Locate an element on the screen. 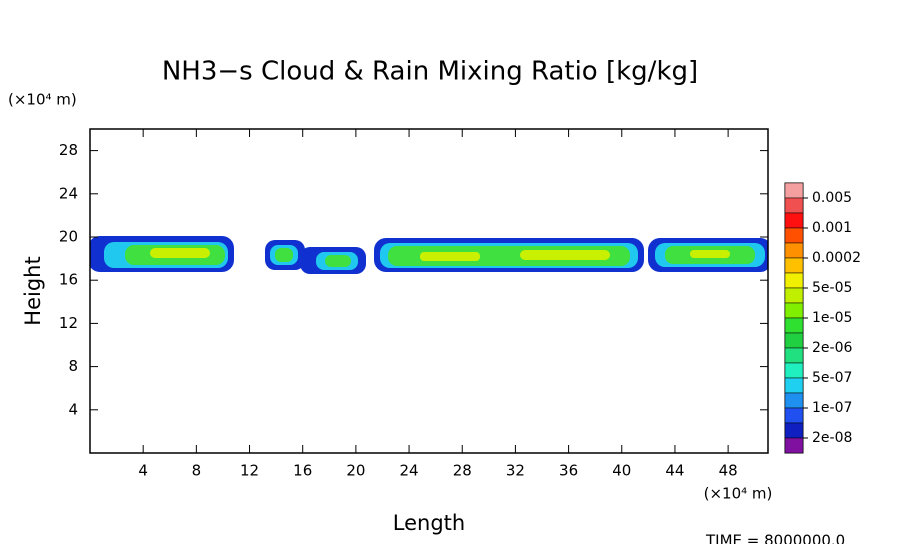 The height and width of the screenshot is (544, 904). y-tick-label: 20 is located at coordinates (68, 237).